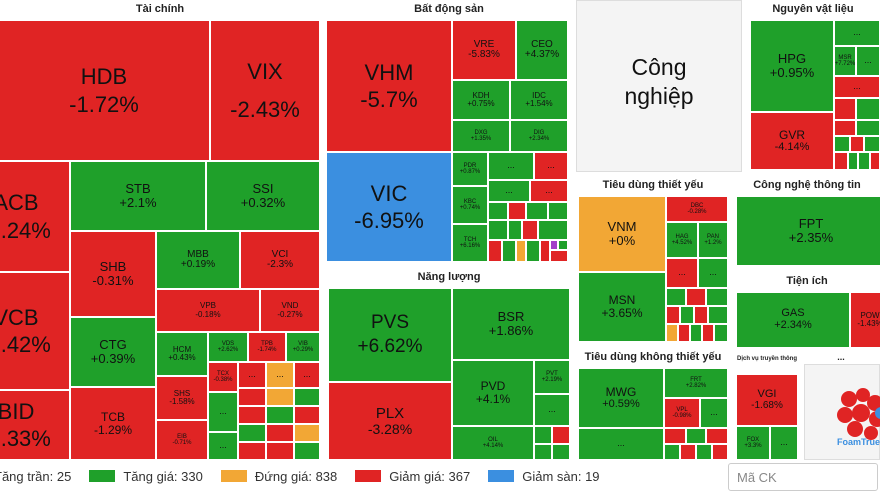  What do you see at coordinates (263, 196) in the screenshot?
I see `stock-tile-ssi: SSI +0.32%` at bounding box center [263, 196].